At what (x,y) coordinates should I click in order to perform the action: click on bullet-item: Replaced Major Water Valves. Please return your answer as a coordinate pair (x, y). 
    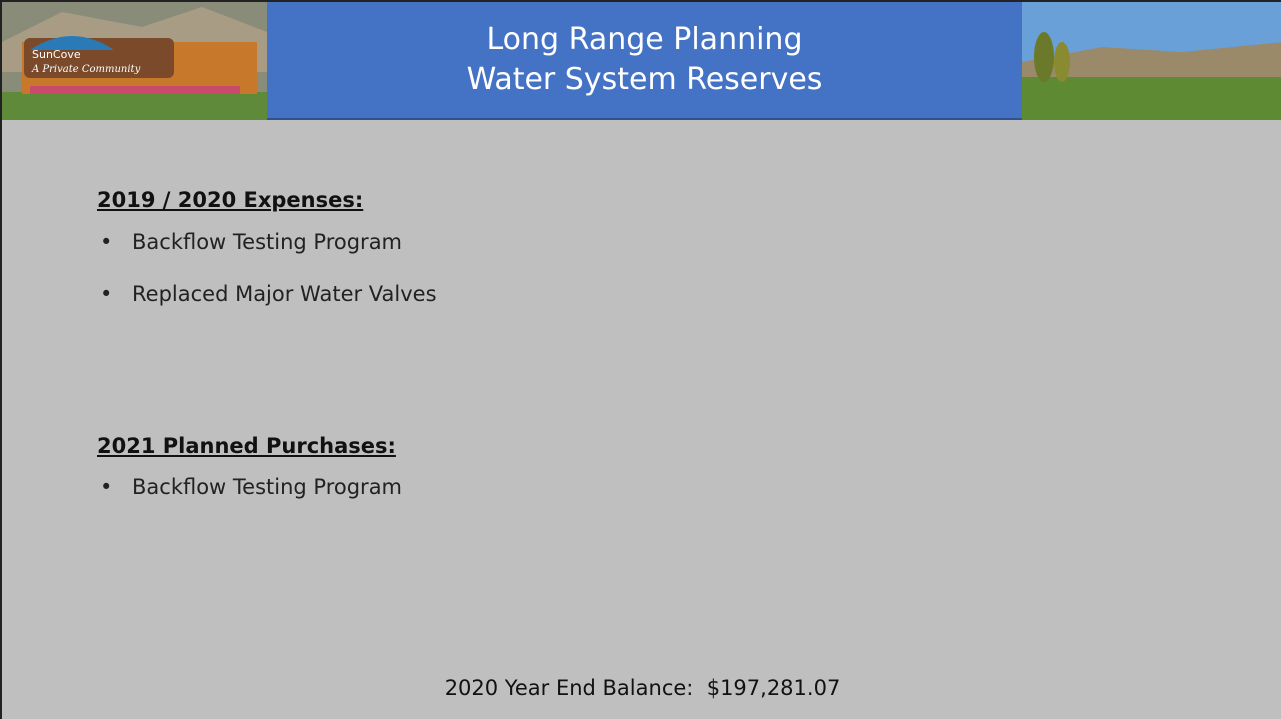
    Looking at the image, I should click on (268, 294).